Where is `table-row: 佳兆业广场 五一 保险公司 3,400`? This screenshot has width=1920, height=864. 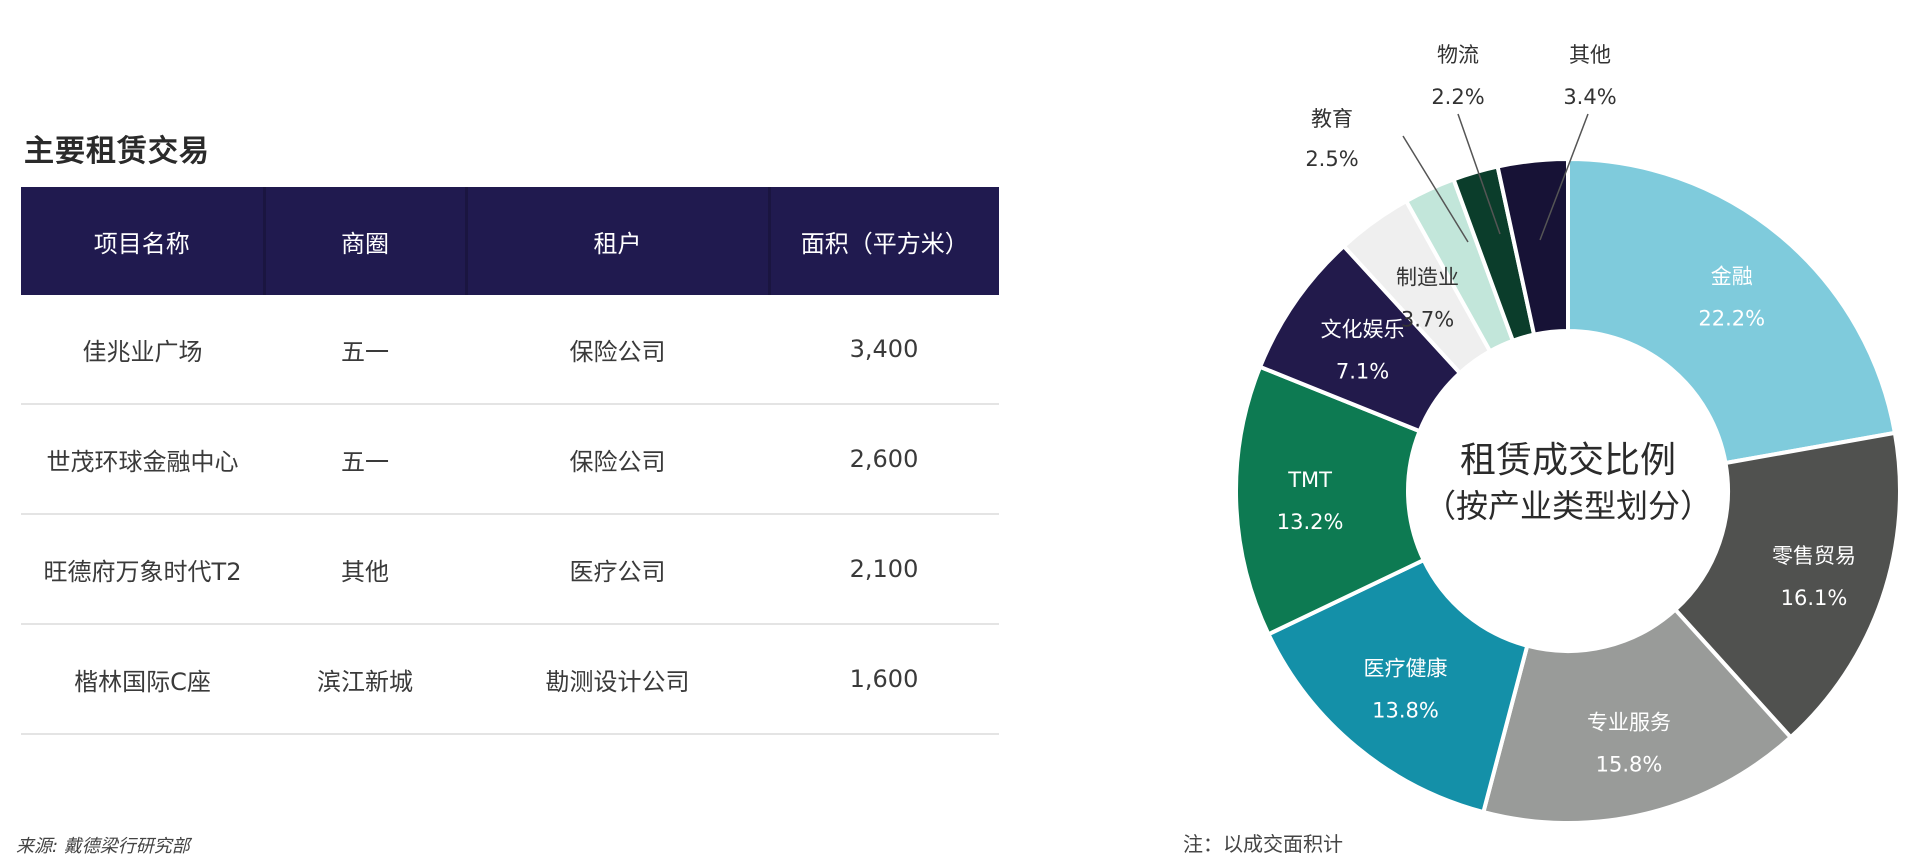
table-row: 佳兆业广场 五一 保险公司 3,400 is located at coordinates (510, 350).